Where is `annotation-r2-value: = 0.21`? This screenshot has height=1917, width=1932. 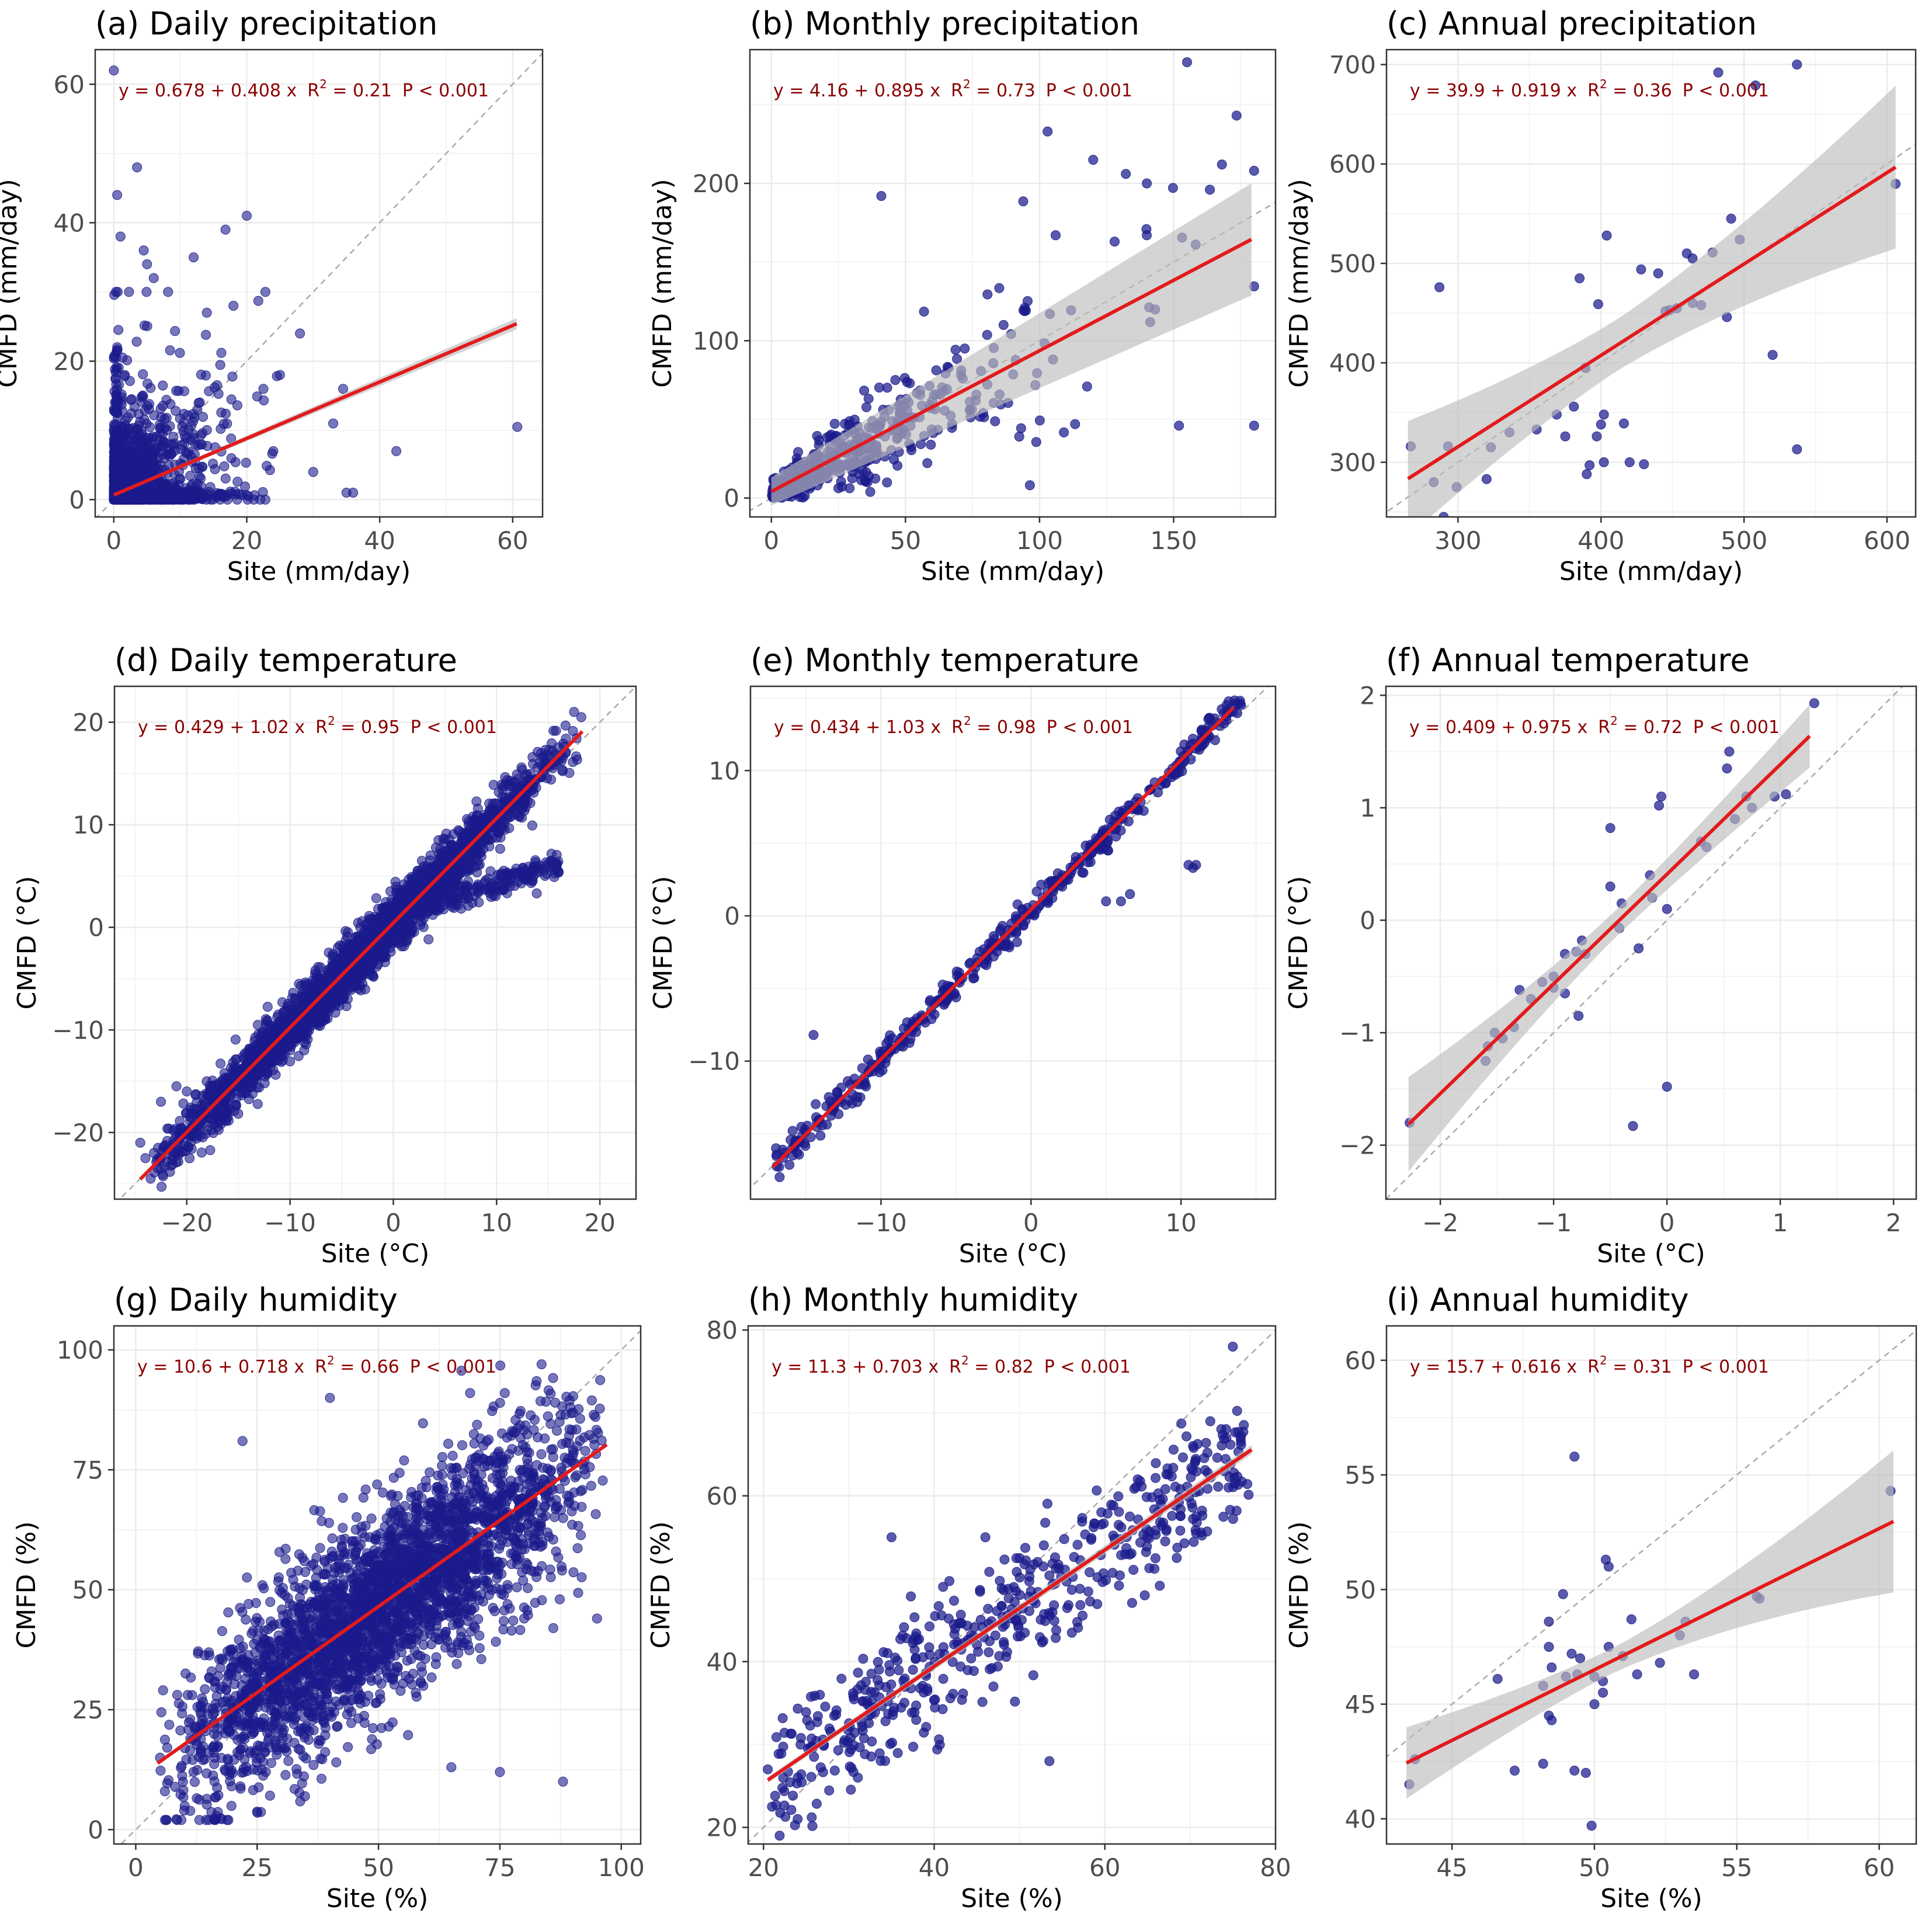
annotation-r2-value: = 0.21 is located at coordinates (359, 91).